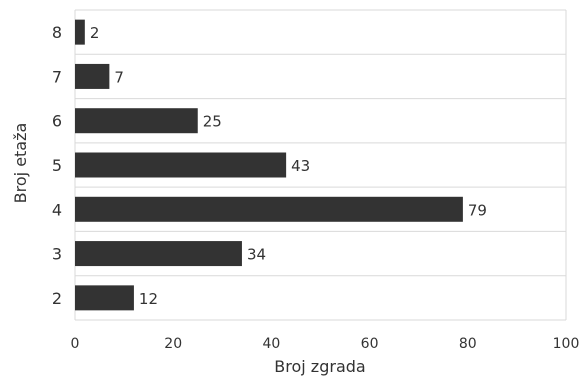  Describe the element at coordinates (75, 344) in the screenshot. I see `x-tick-label: 0` at that location.